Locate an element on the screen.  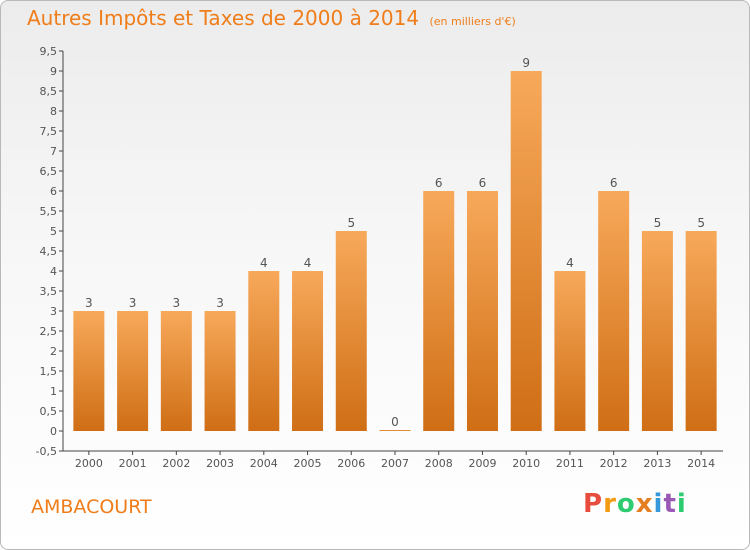
logo-letter: x is located at coordinates (644, 504).